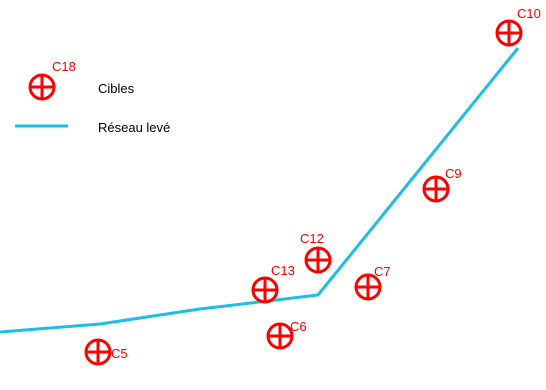  I want to click on target-label: C6, so click(298, 326).